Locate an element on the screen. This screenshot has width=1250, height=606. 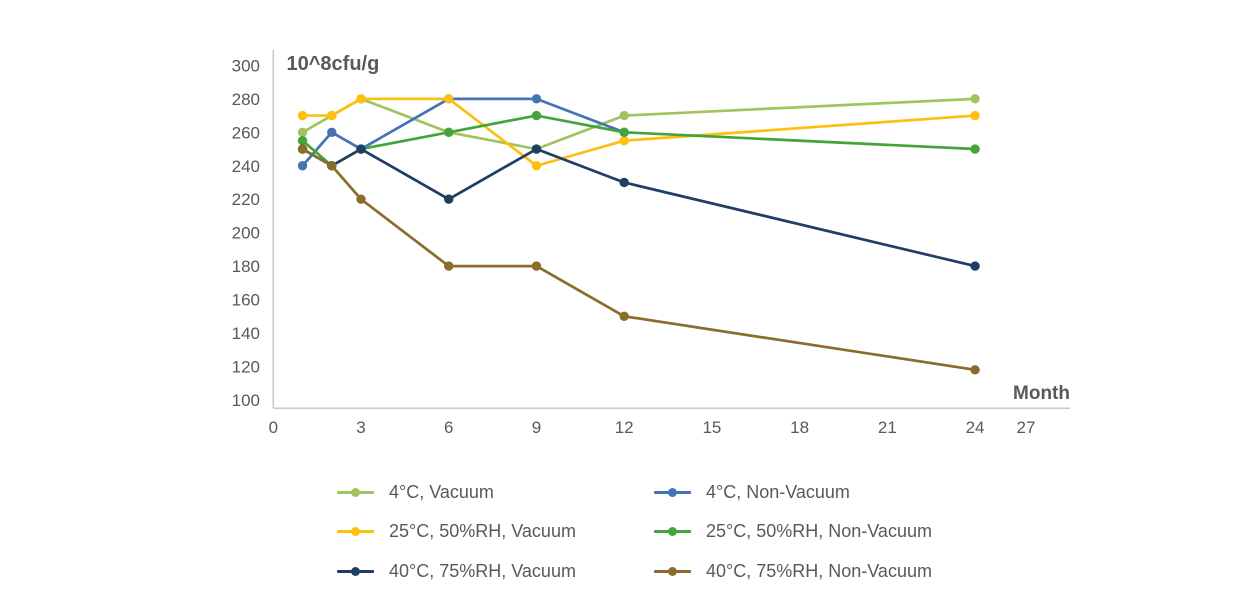
y-axis-tick-labels: 300 280 260 240 220 200 180 160 140 120 100 is located at coordinates (246, 233).